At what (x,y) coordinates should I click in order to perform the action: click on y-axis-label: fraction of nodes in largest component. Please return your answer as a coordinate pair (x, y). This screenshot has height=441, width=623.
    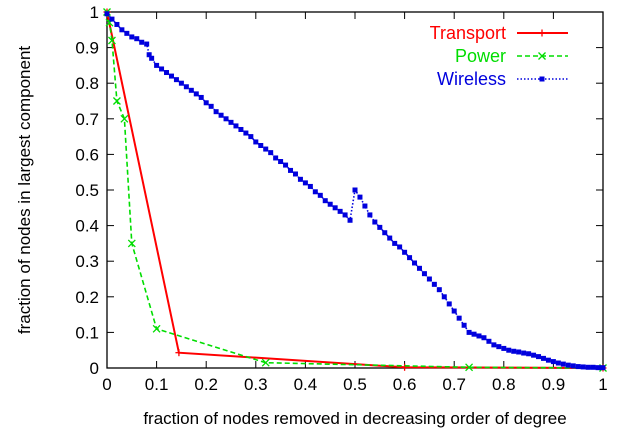
    Looking at the image, I should click on (24, 190).